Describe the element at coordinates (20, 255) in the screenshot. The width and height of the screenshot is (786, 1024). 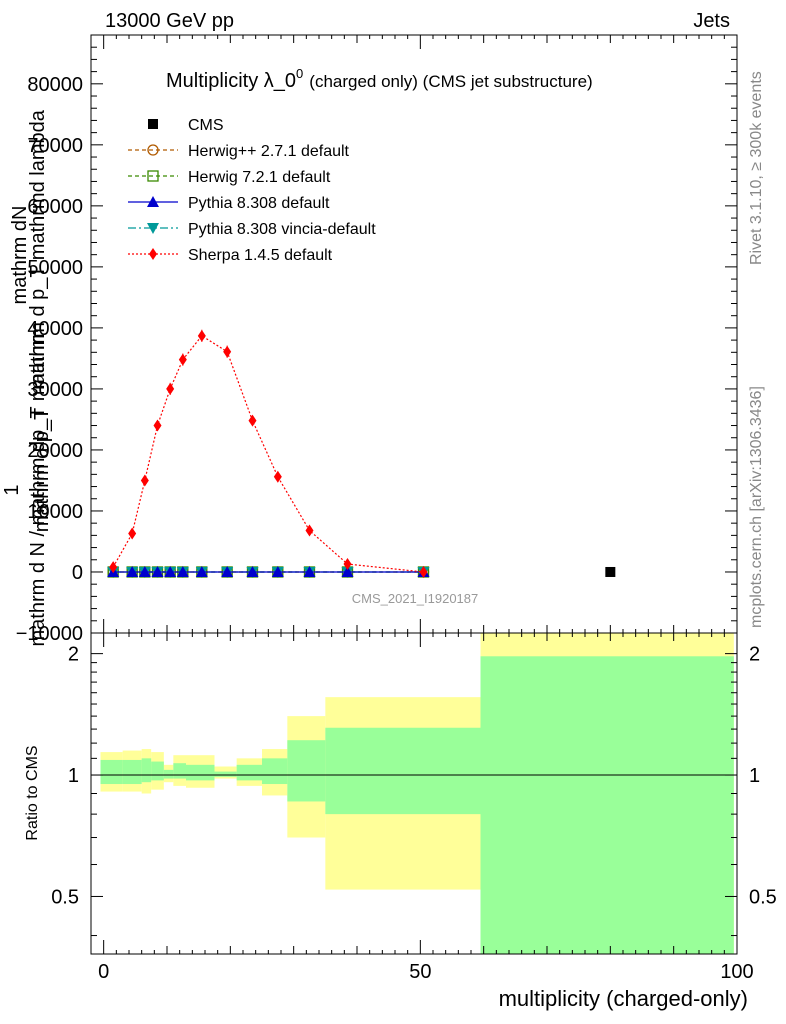
I see `ylabel-line-1: mathrm dN` at that location.